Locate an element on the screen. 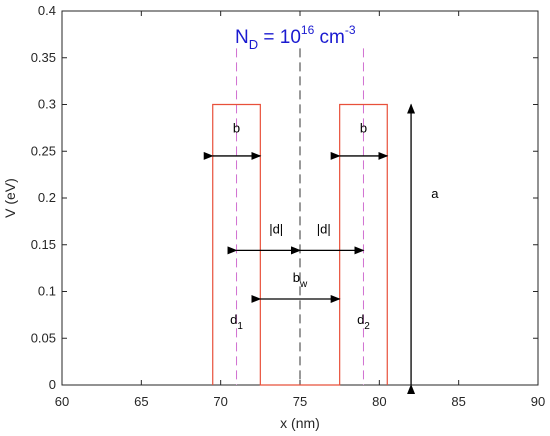  d2-label-text: d is located at coordinates (360, 319).